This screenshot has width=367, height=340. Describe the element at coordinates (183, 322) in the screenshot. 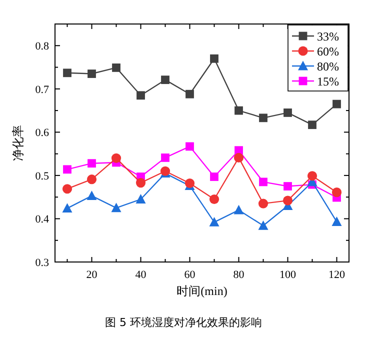

I see `caption: 图 5 环境湿度对净化效果的影响` at that location.